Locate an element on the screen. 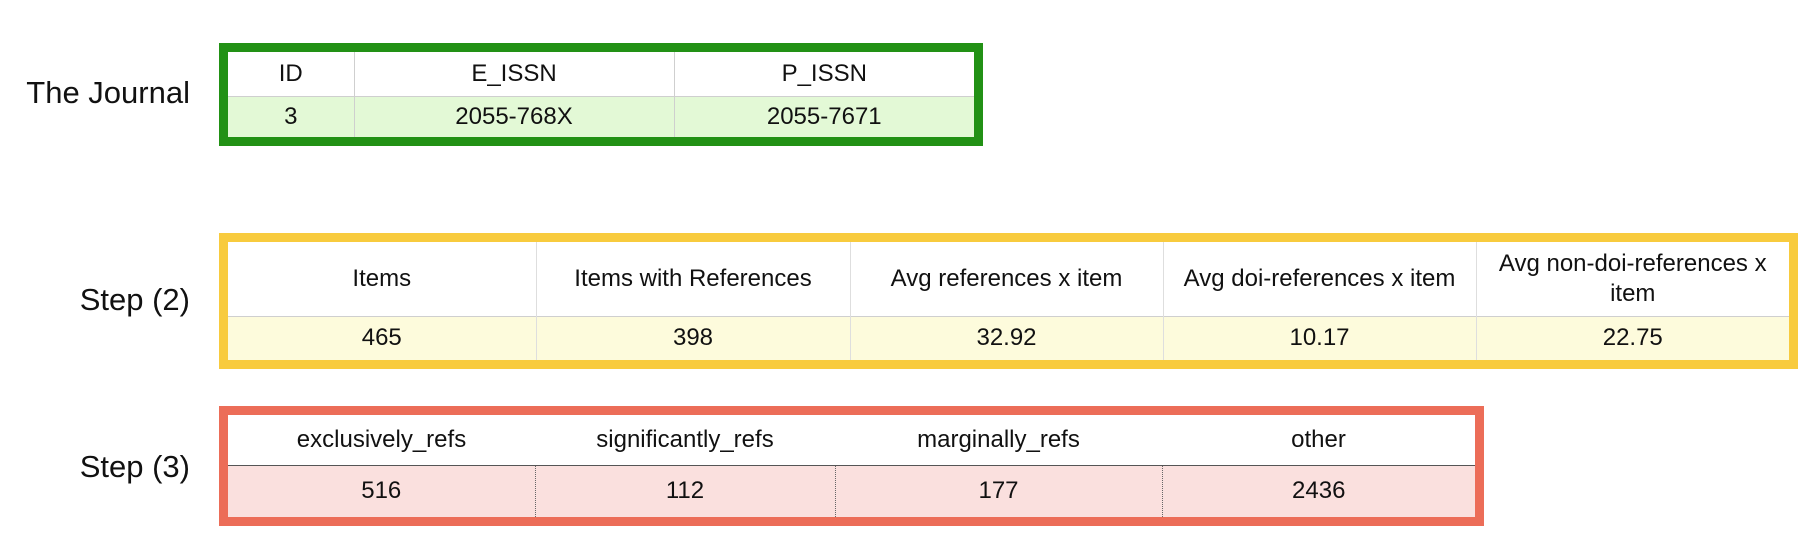 The image size is (1818, 556). value-cell: 3 is located at coordinates (291, 116).